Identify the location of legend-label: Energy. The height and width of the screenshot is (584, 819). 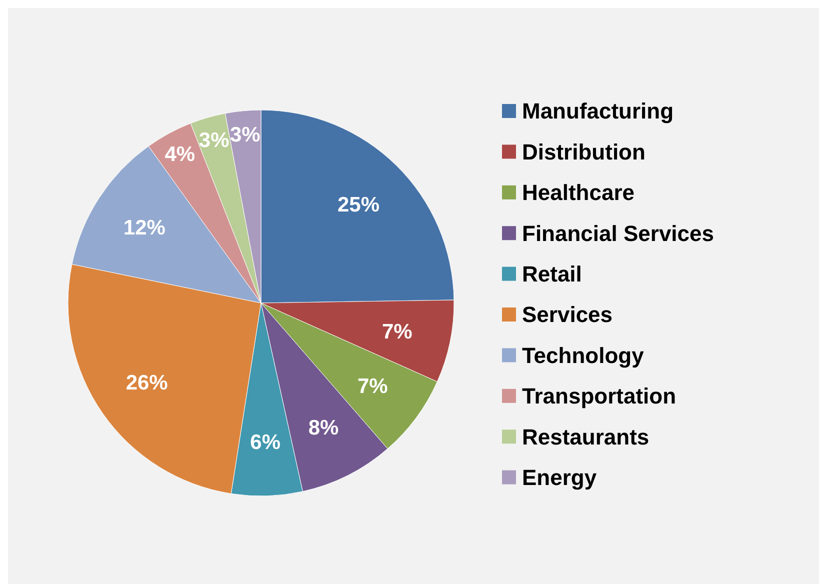
(560, 477).